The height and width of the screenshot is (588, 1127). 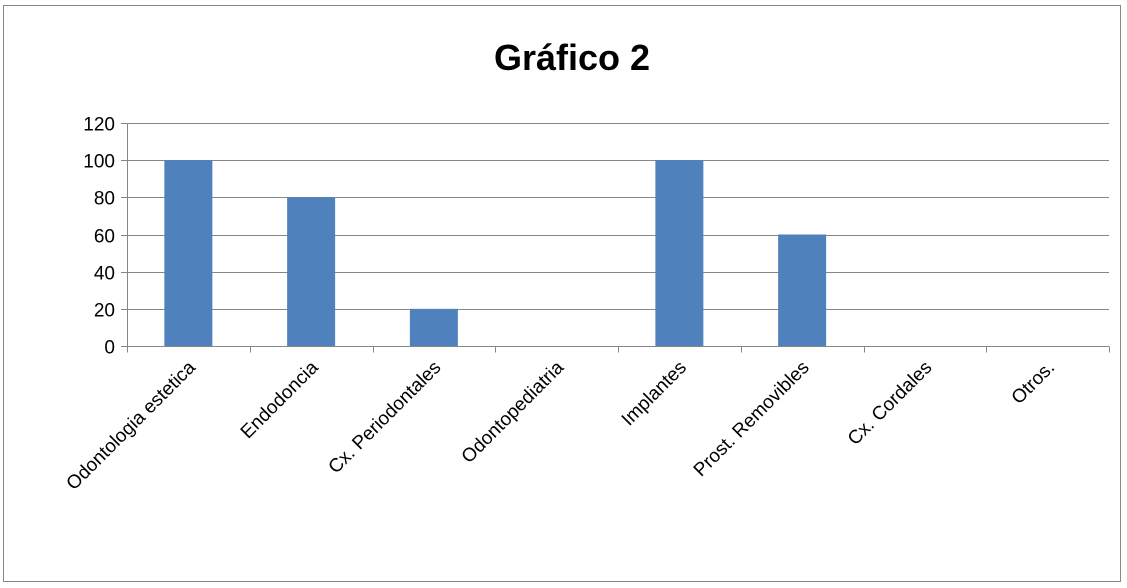 What do you see at coordinates (99, 162) in the screenshot?
I see `y-tick-label: 100` at bounding box center [99, 162].